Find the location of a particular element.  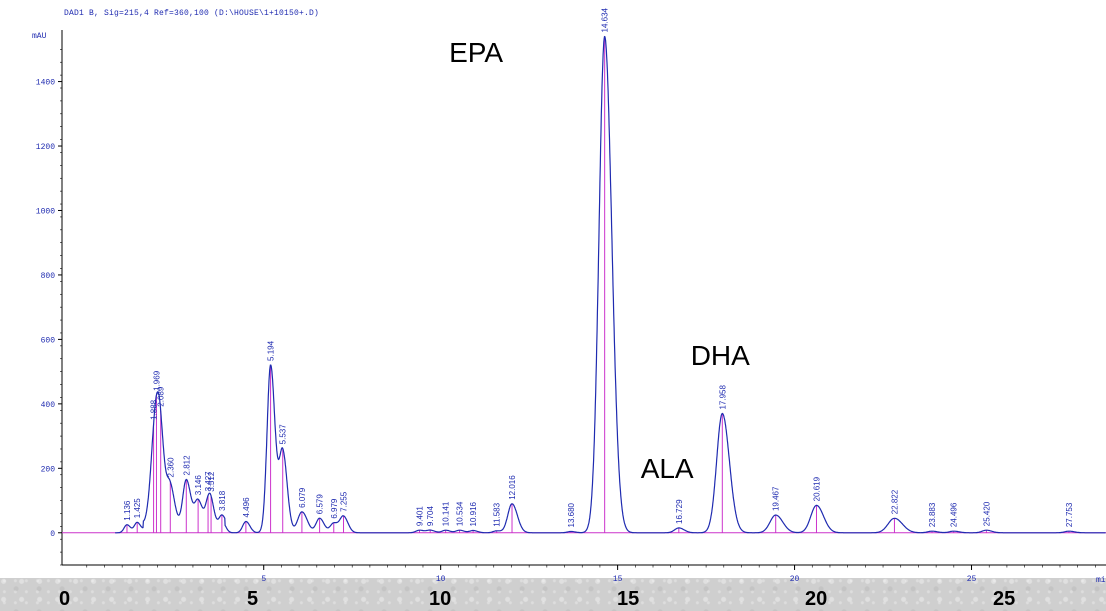

y-unit-label: mAU is located at coordinates (39, 36).